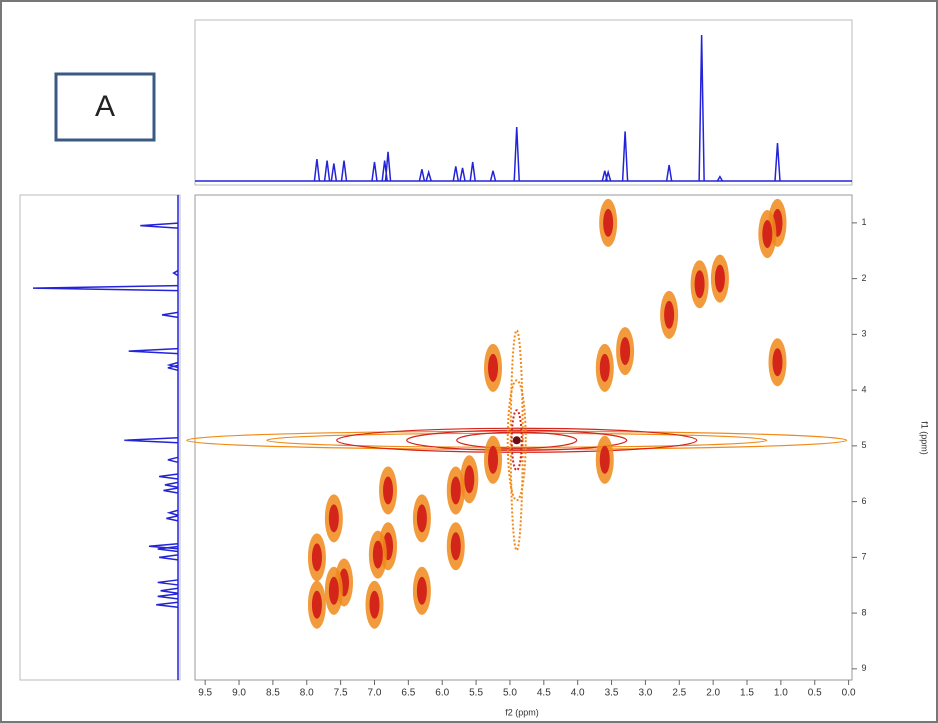 The image size is (938, 723). I want to click on panel-label-box, so click(105, 107).